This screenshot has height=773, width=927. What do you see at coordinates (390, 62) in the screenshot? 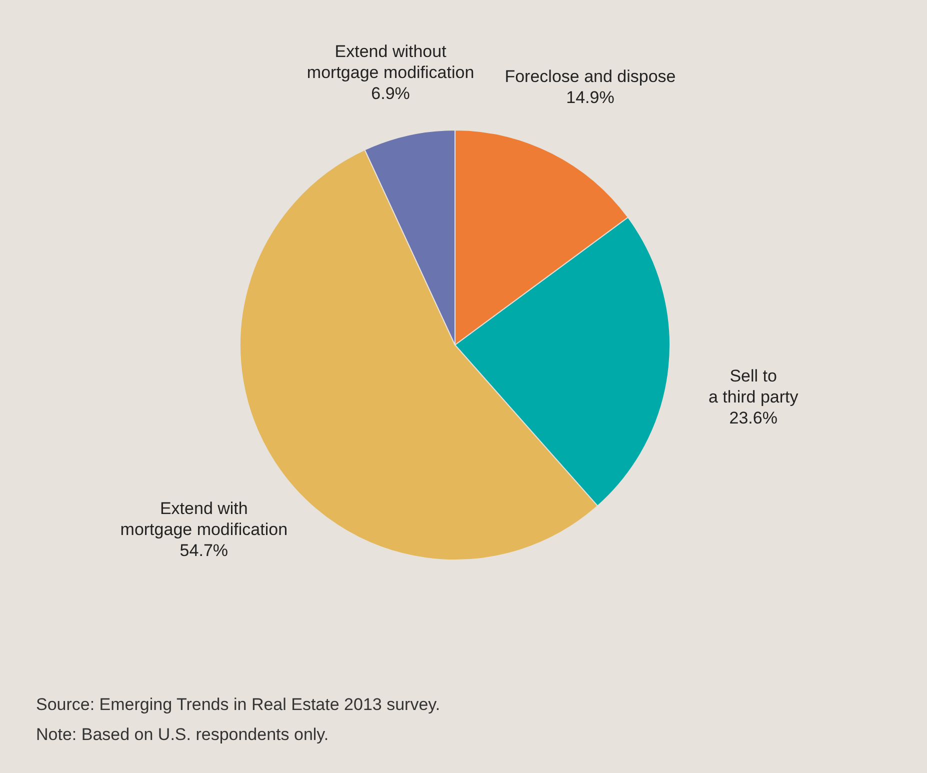
I see `slice-label: Extend without mortgage modification` at bounding box center [390, 62].